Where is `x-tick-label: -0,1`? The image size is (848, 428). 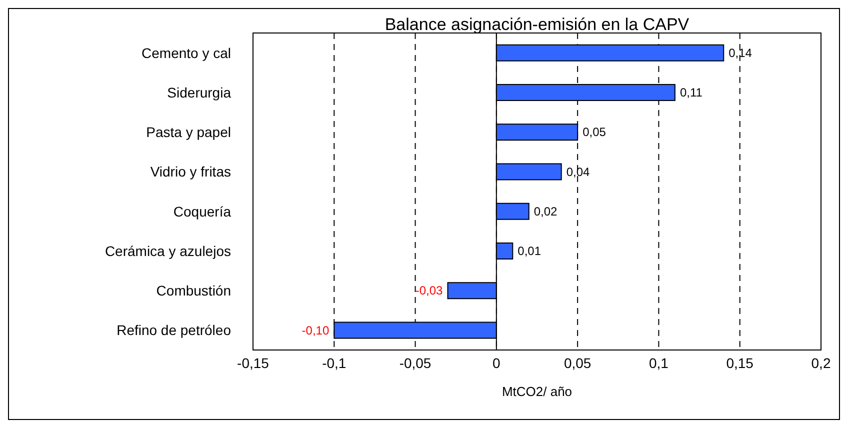
x-tick-label: -0,1 is located at coordinates (334, 362).